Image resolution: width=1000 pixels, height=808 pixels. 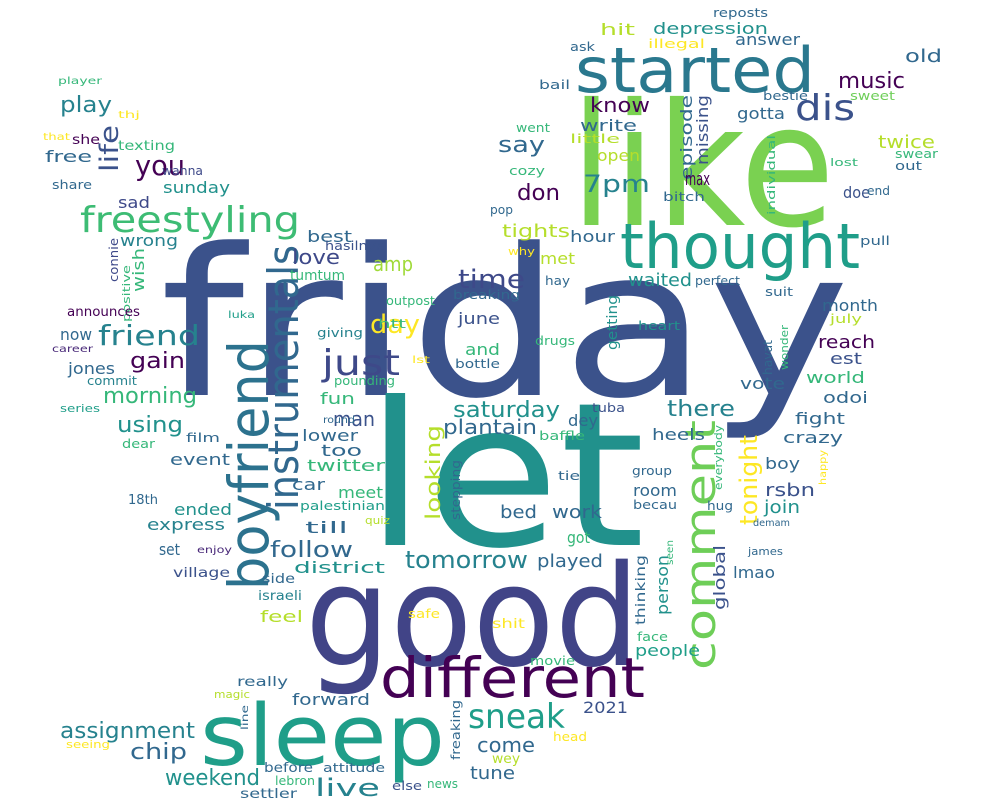 What do you see at coordinates (781, 507) in the screenshot?
I see `word: join` at bounding box center [781, 507].